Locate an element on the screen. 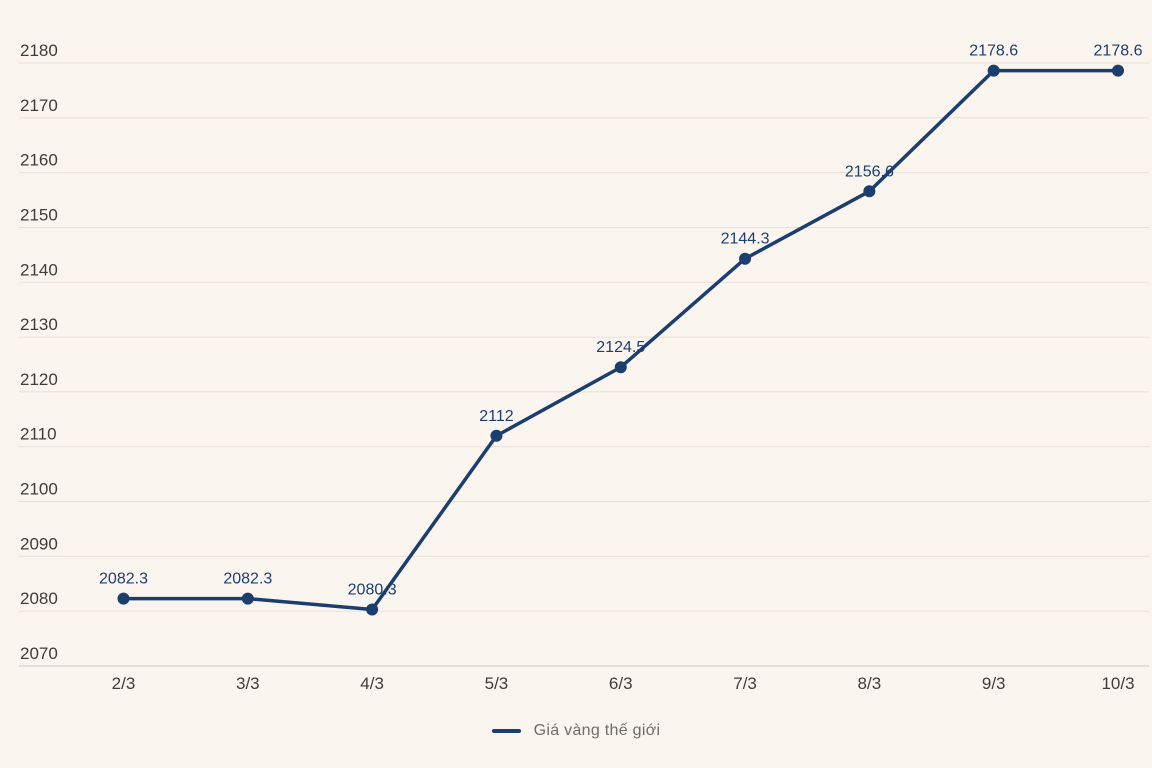 The height and width of the screenshot is (768, 1152). legend-series-label: Giá vàng thế giới is located at coordinates (597, 730).